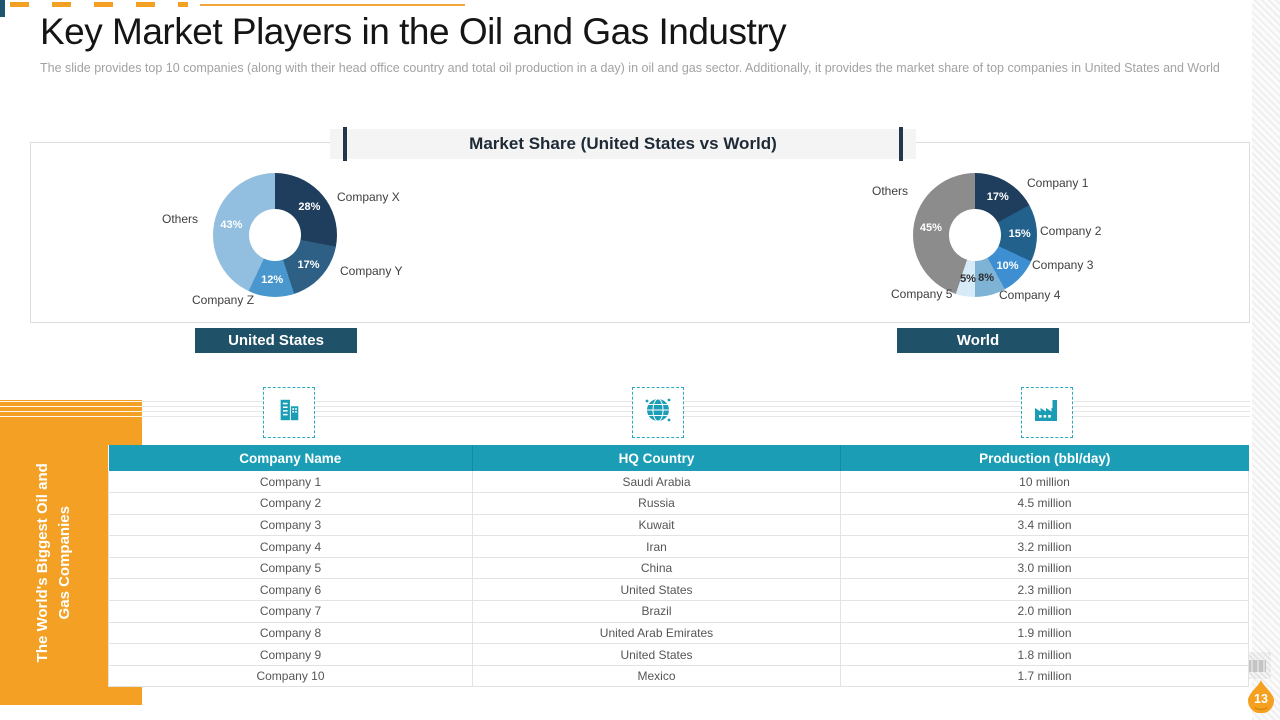  I want to click on hq-column-icon-box, so click(658, 412).